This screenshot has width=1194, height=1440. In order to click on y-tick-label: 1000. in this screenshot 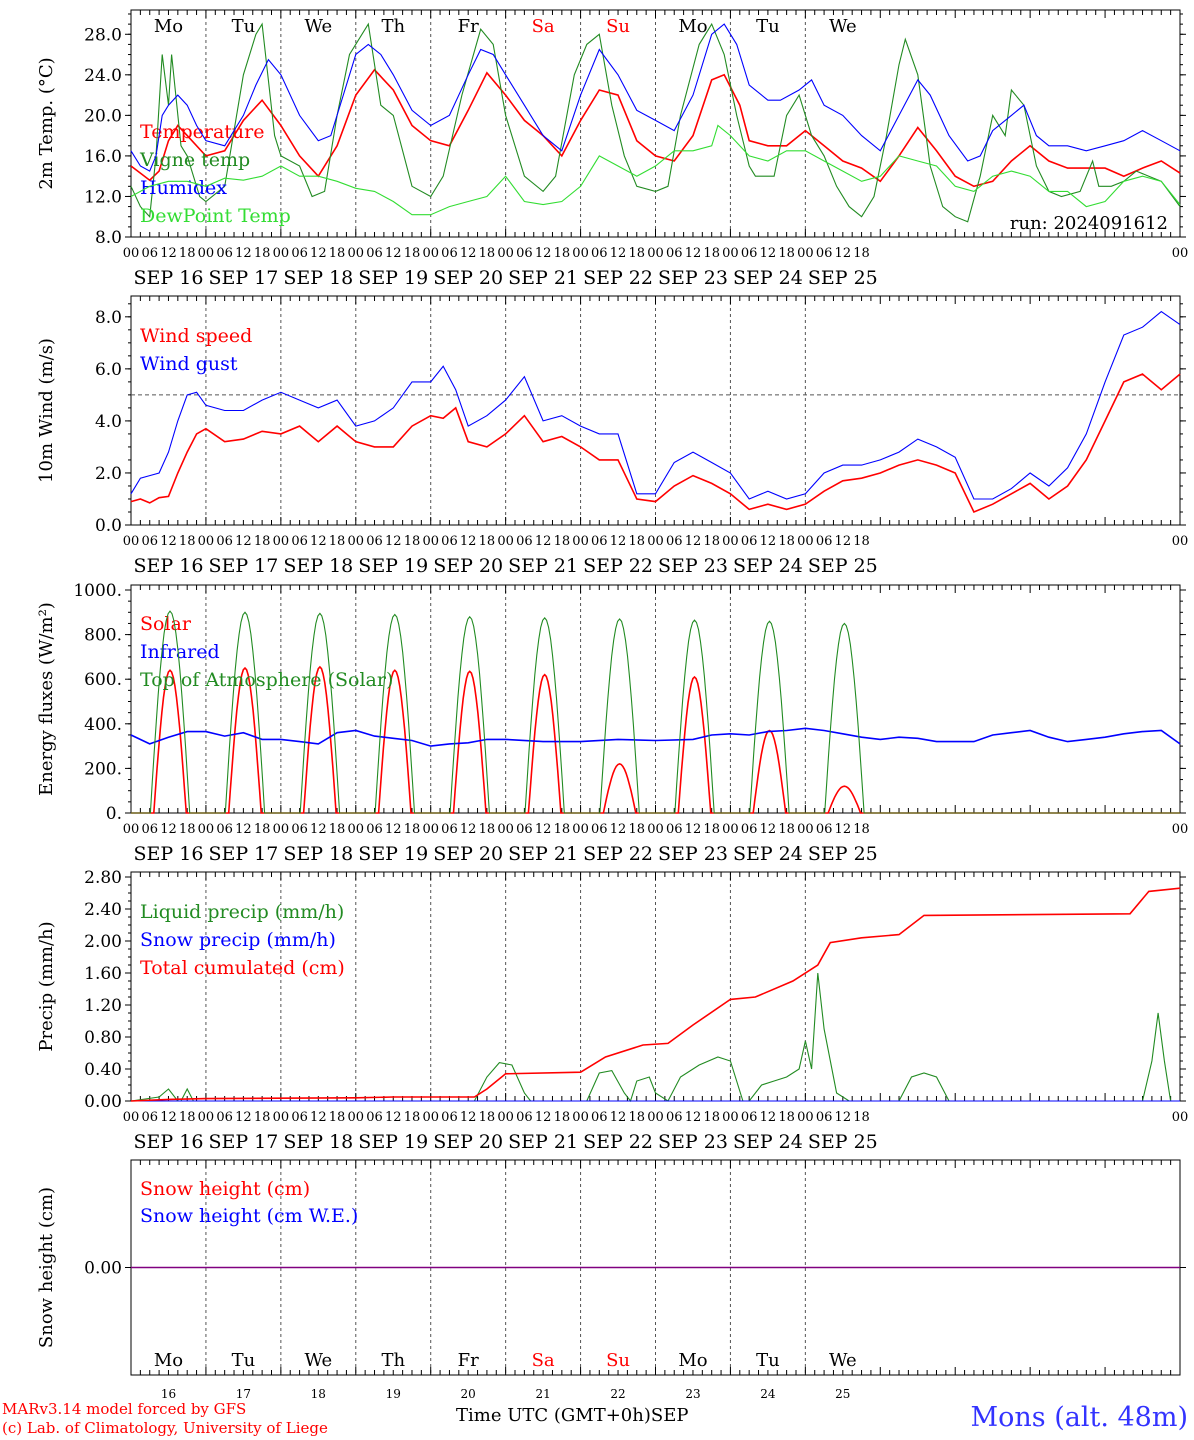, I will do `click(97, 591)`.